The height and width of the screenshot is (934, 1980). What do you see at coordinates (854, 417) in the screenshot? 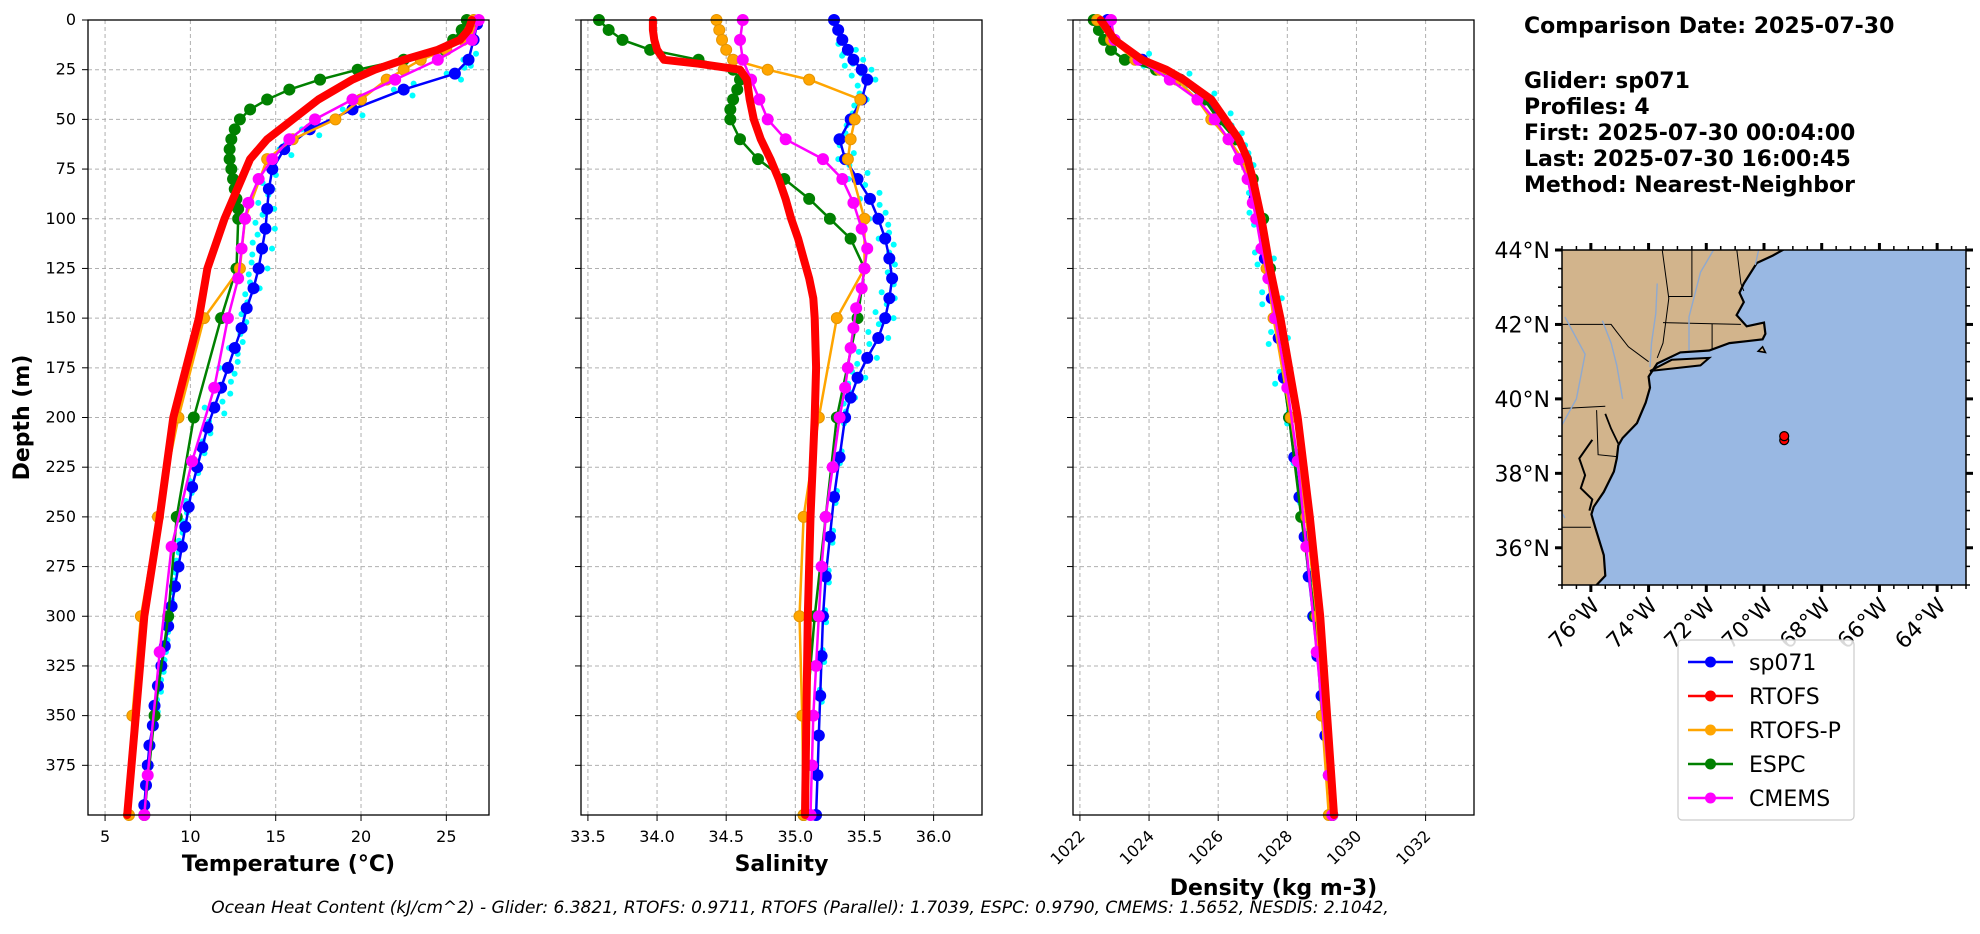
I see `series-sp071` at bounding box center [854, 417].